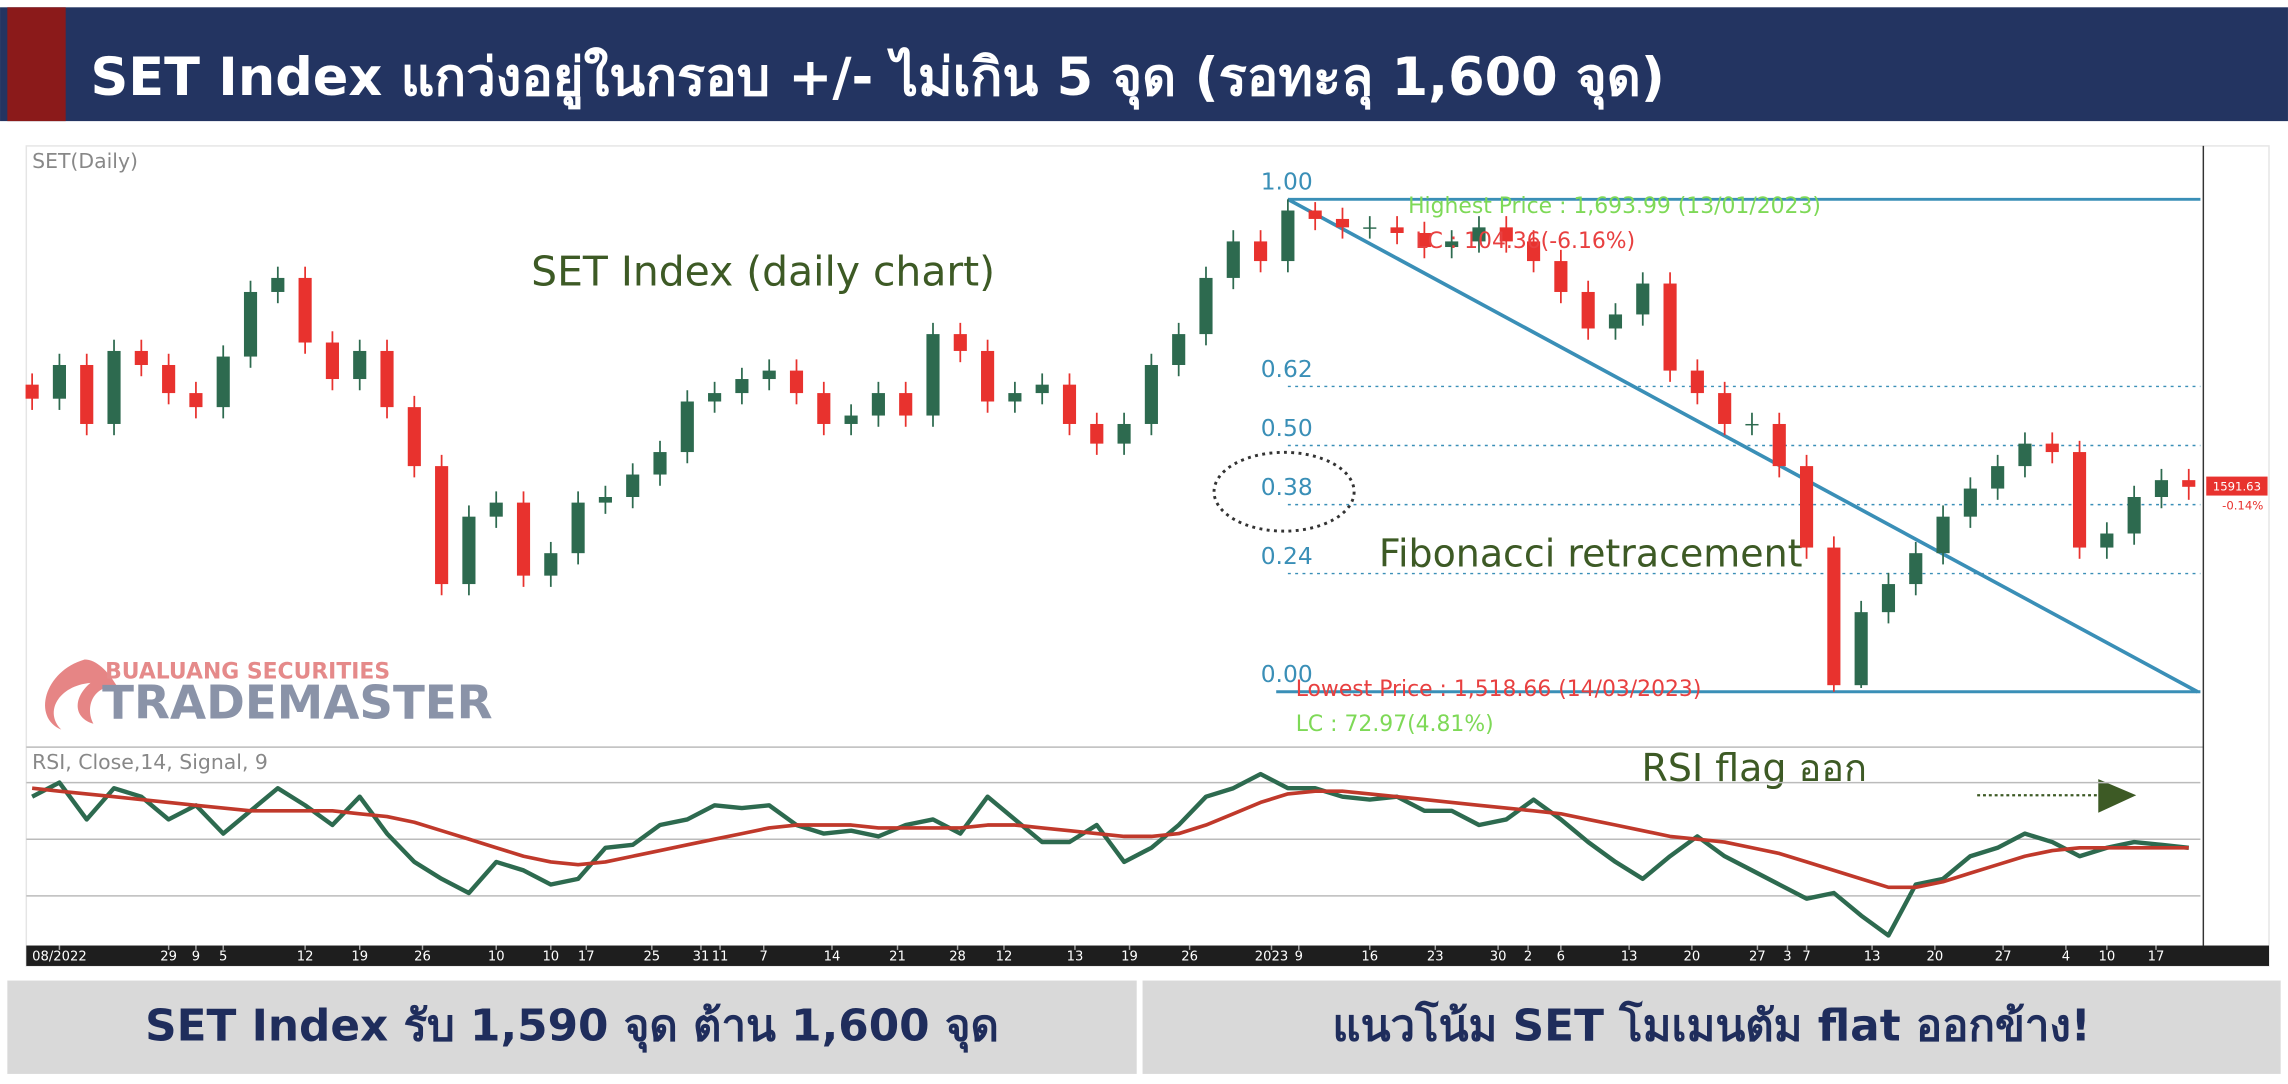 The width and height of the screenshot is (2288, 1084). Describe the element at coordinates (957, 957) in the screenshot. I see `x-tick-label: 28` at that location.